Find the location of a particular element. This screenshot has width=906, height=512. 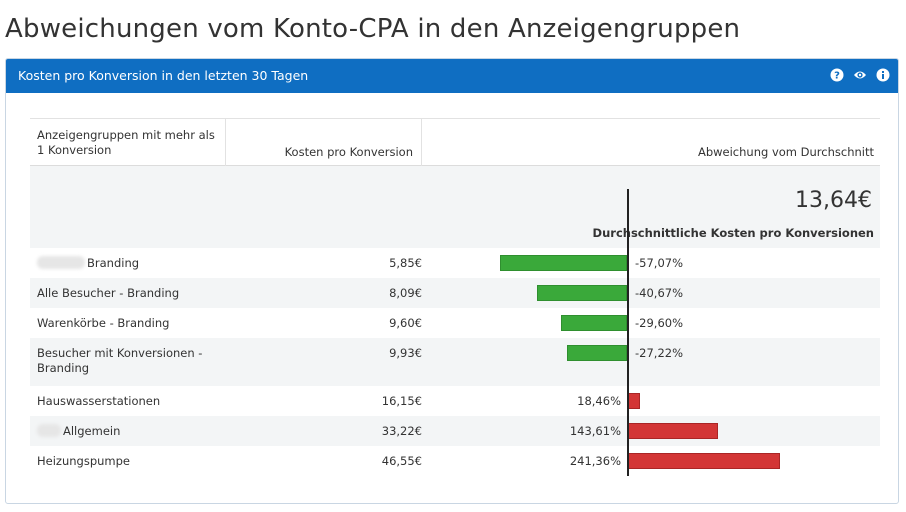

deviation-label: -40,67% is located at coordinates (659, 293).